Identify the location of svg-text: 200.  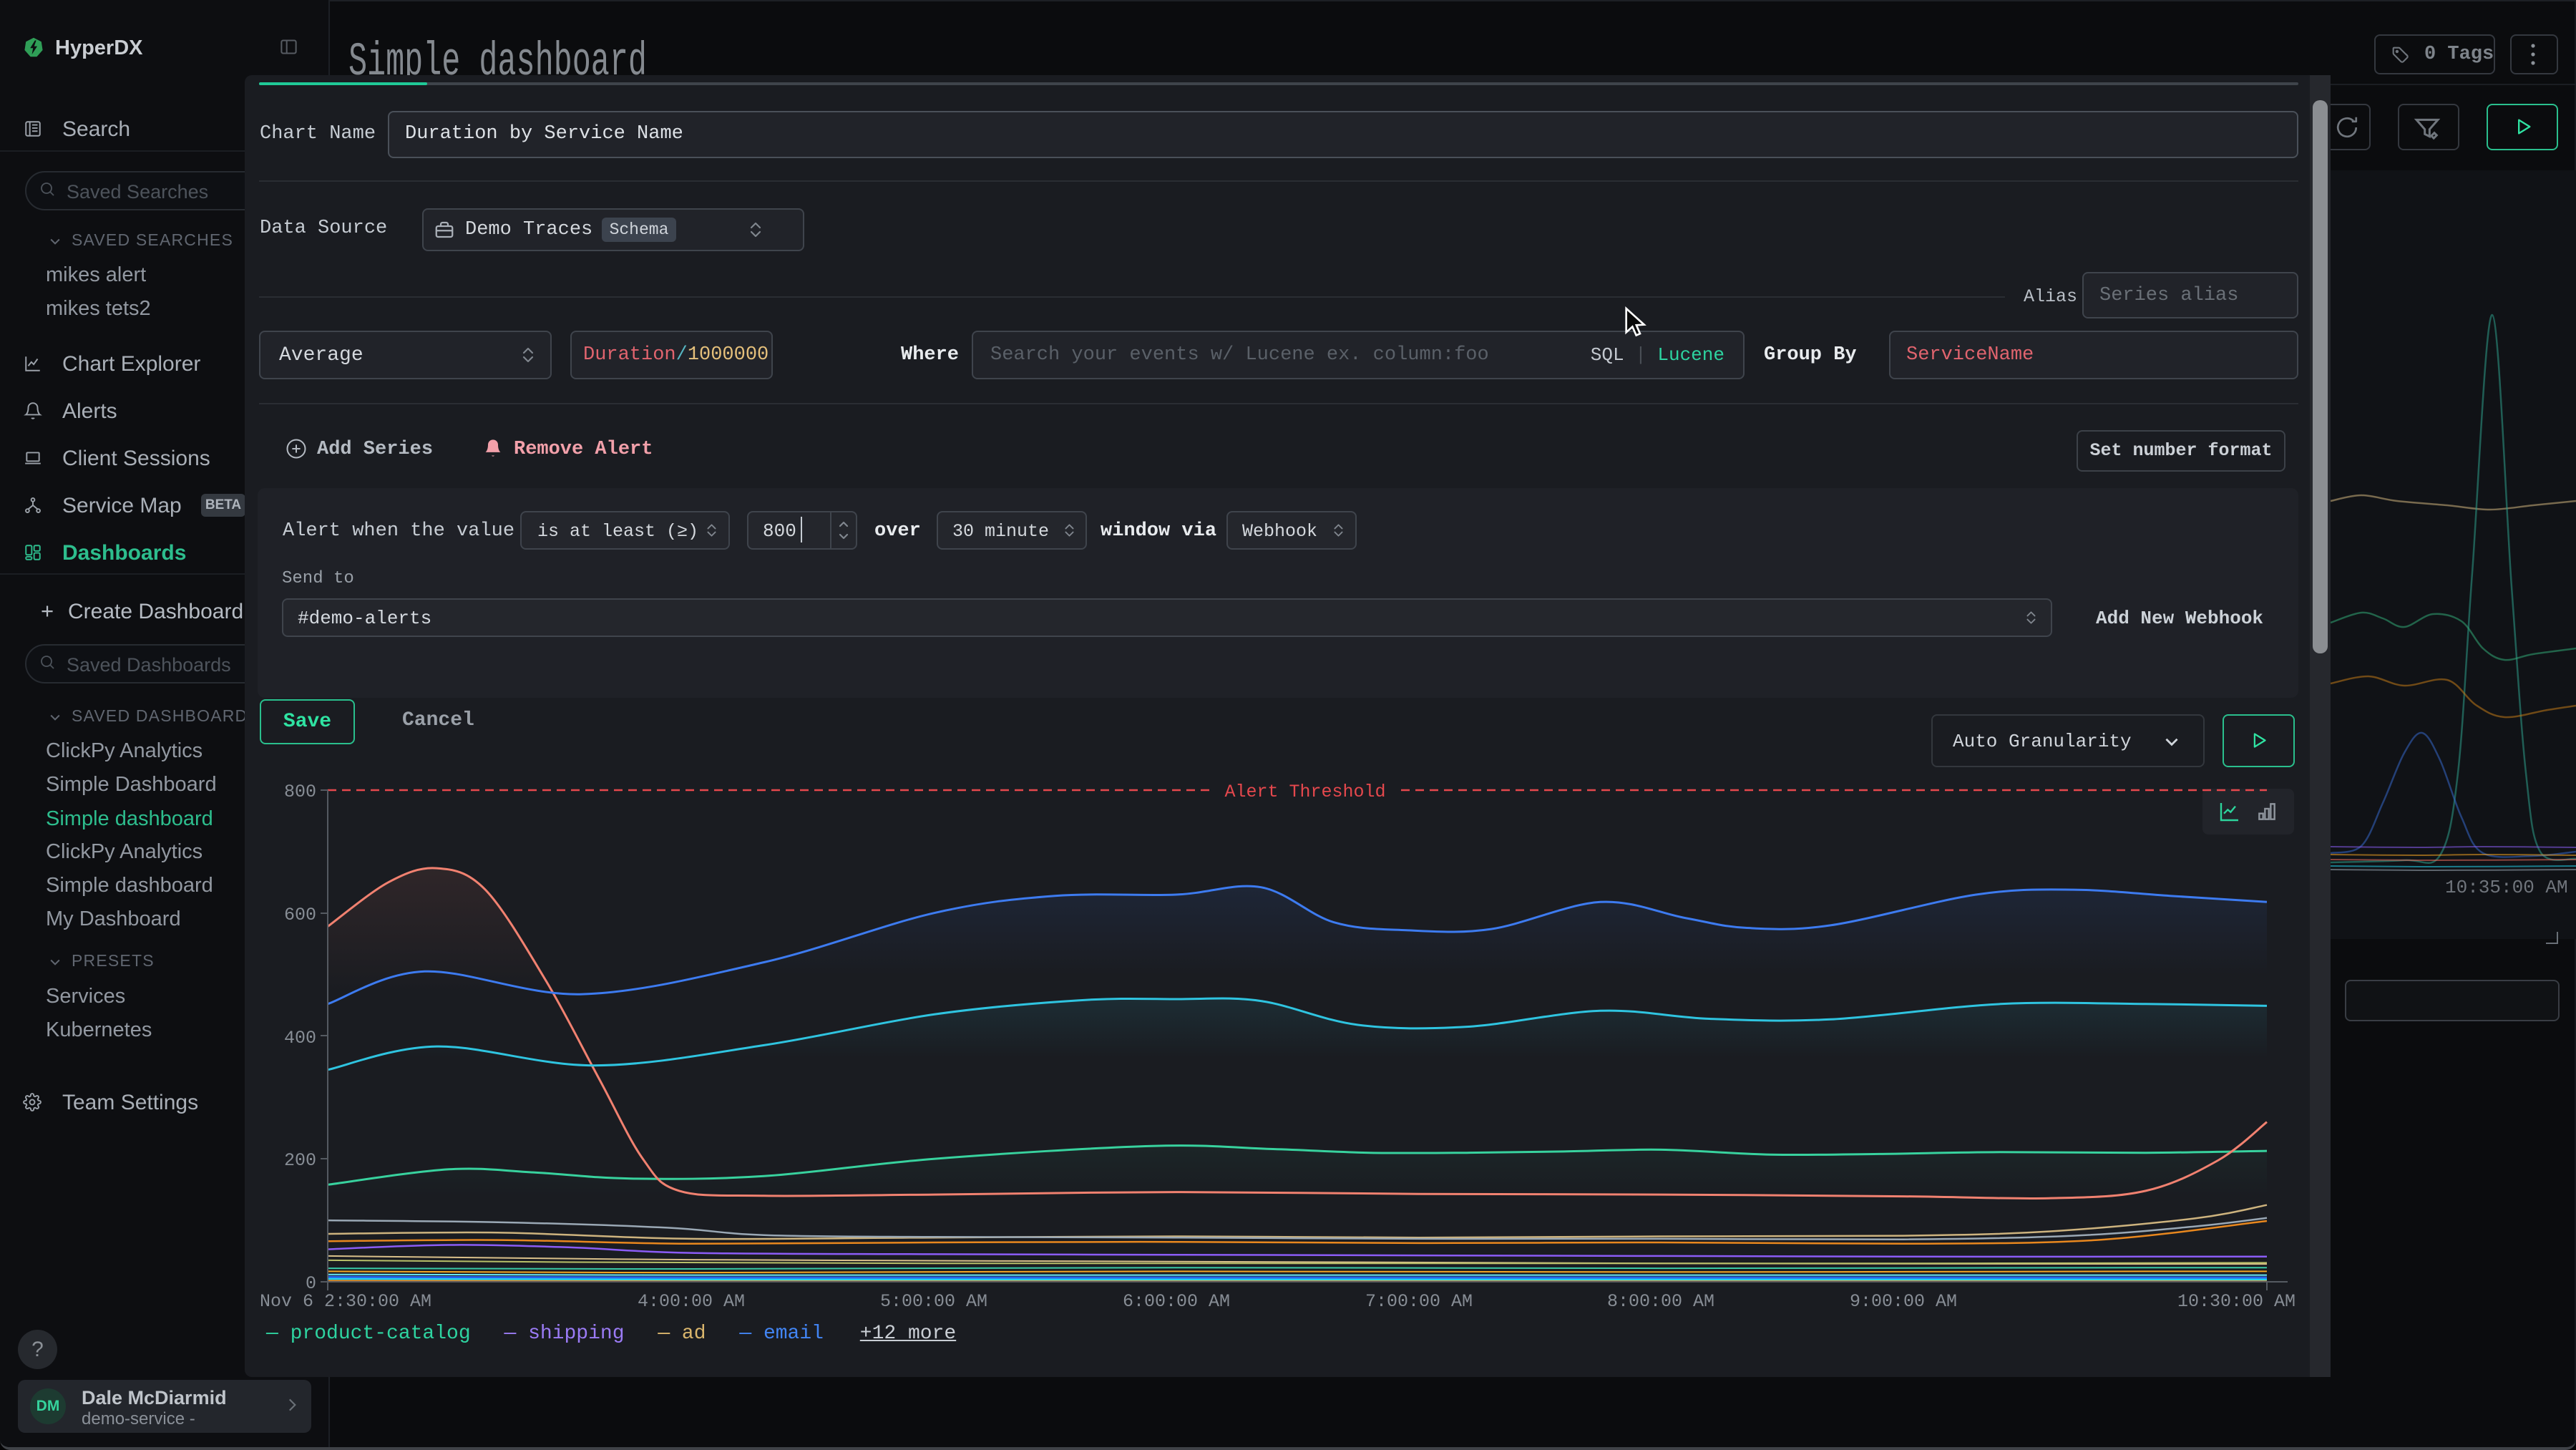
(300, 1160).